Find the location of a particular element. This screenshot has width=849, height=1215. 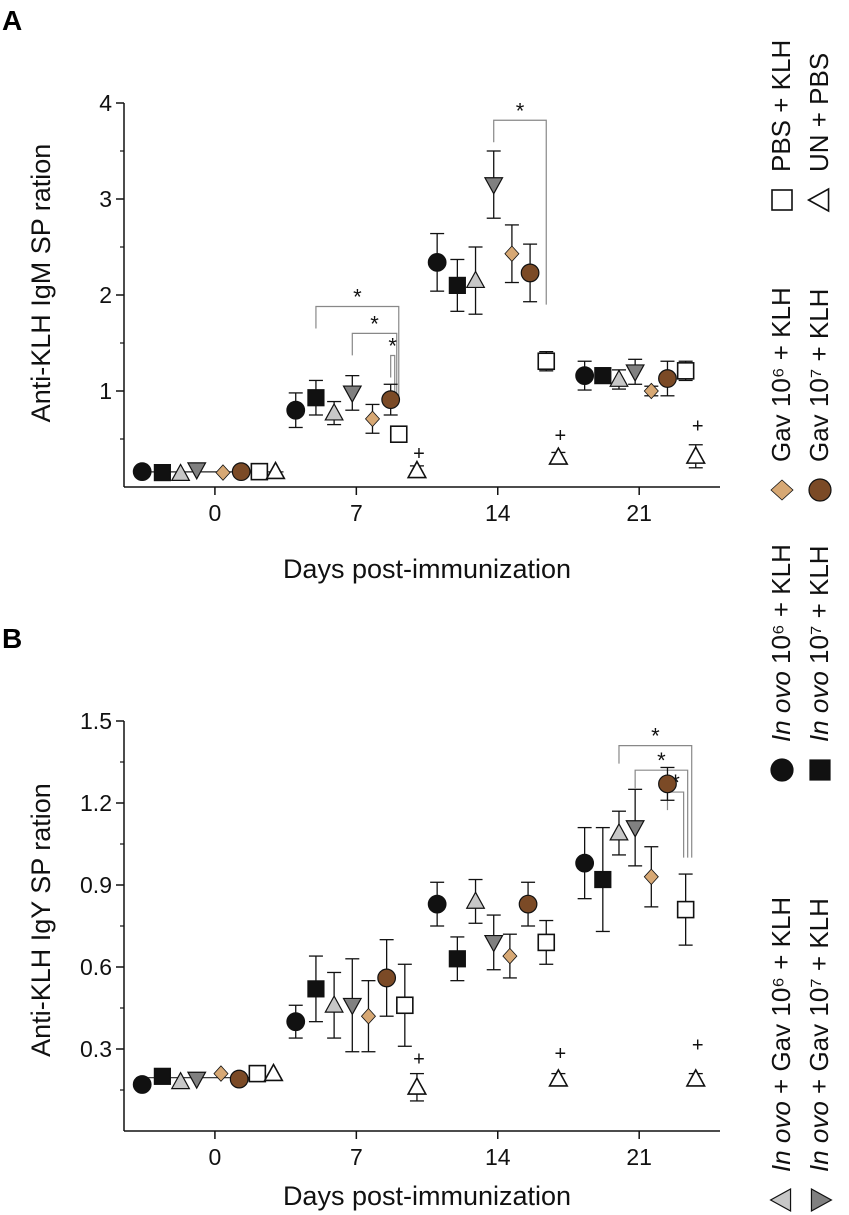

legend-item-gav6-text: Gav 10⁶ + KLH is located at coordinates (781, 374).